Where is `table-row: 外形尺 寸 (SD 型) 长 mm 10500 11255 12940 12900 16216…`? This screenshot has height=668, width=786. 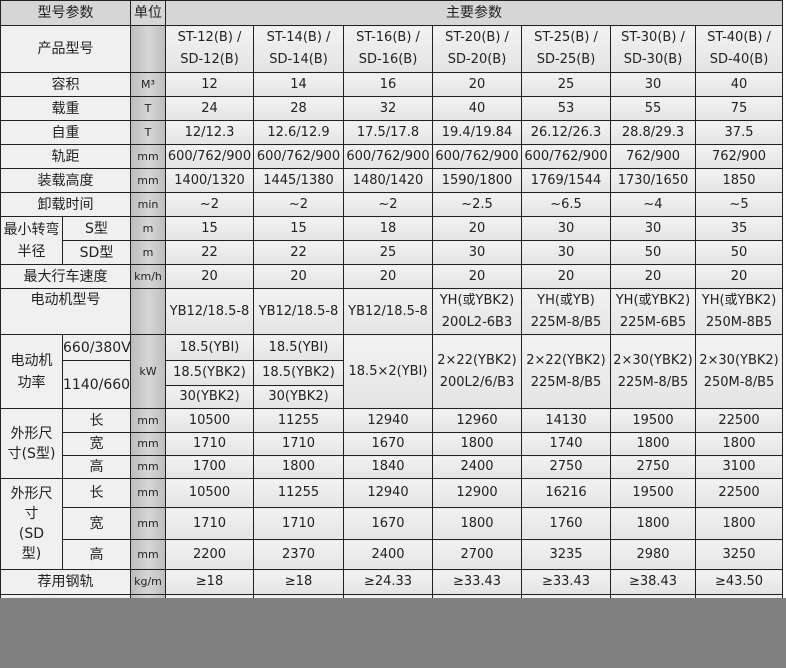 table-row: 外形尺 寸 (SD 型) 长 mm 10500 11255 12940 12900 16216… is located at coordinates (392, 524).